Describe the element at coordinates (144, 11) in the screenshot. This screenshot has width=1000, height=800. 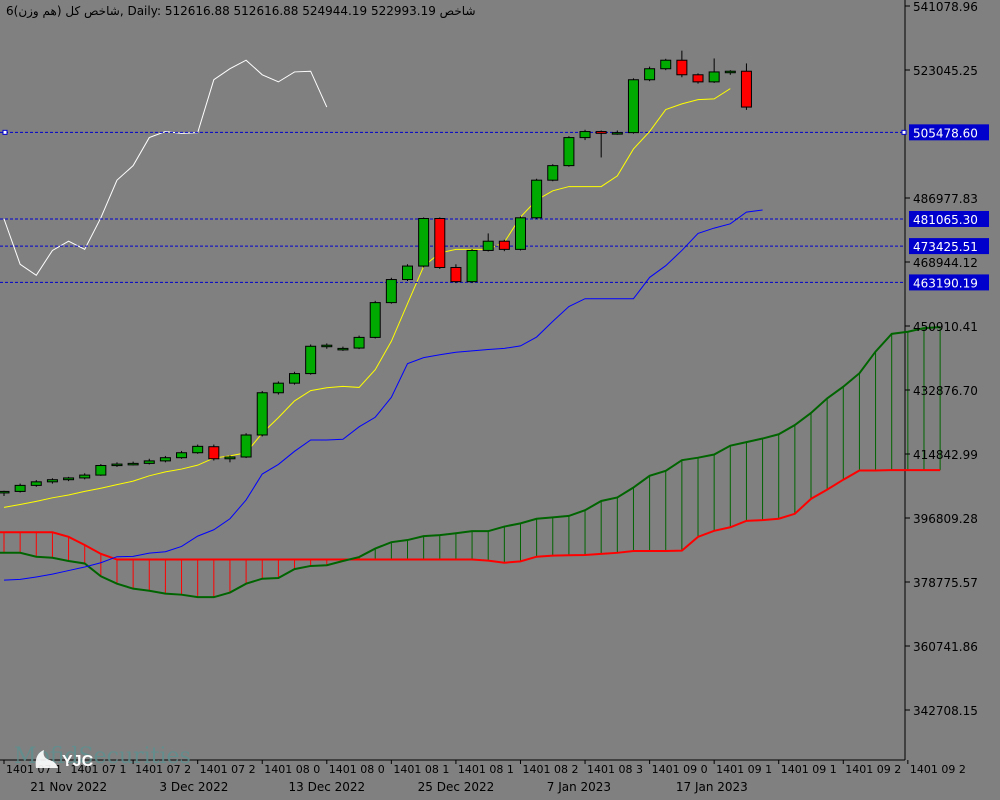
I see `timeframe-label: Daily:` at that location.